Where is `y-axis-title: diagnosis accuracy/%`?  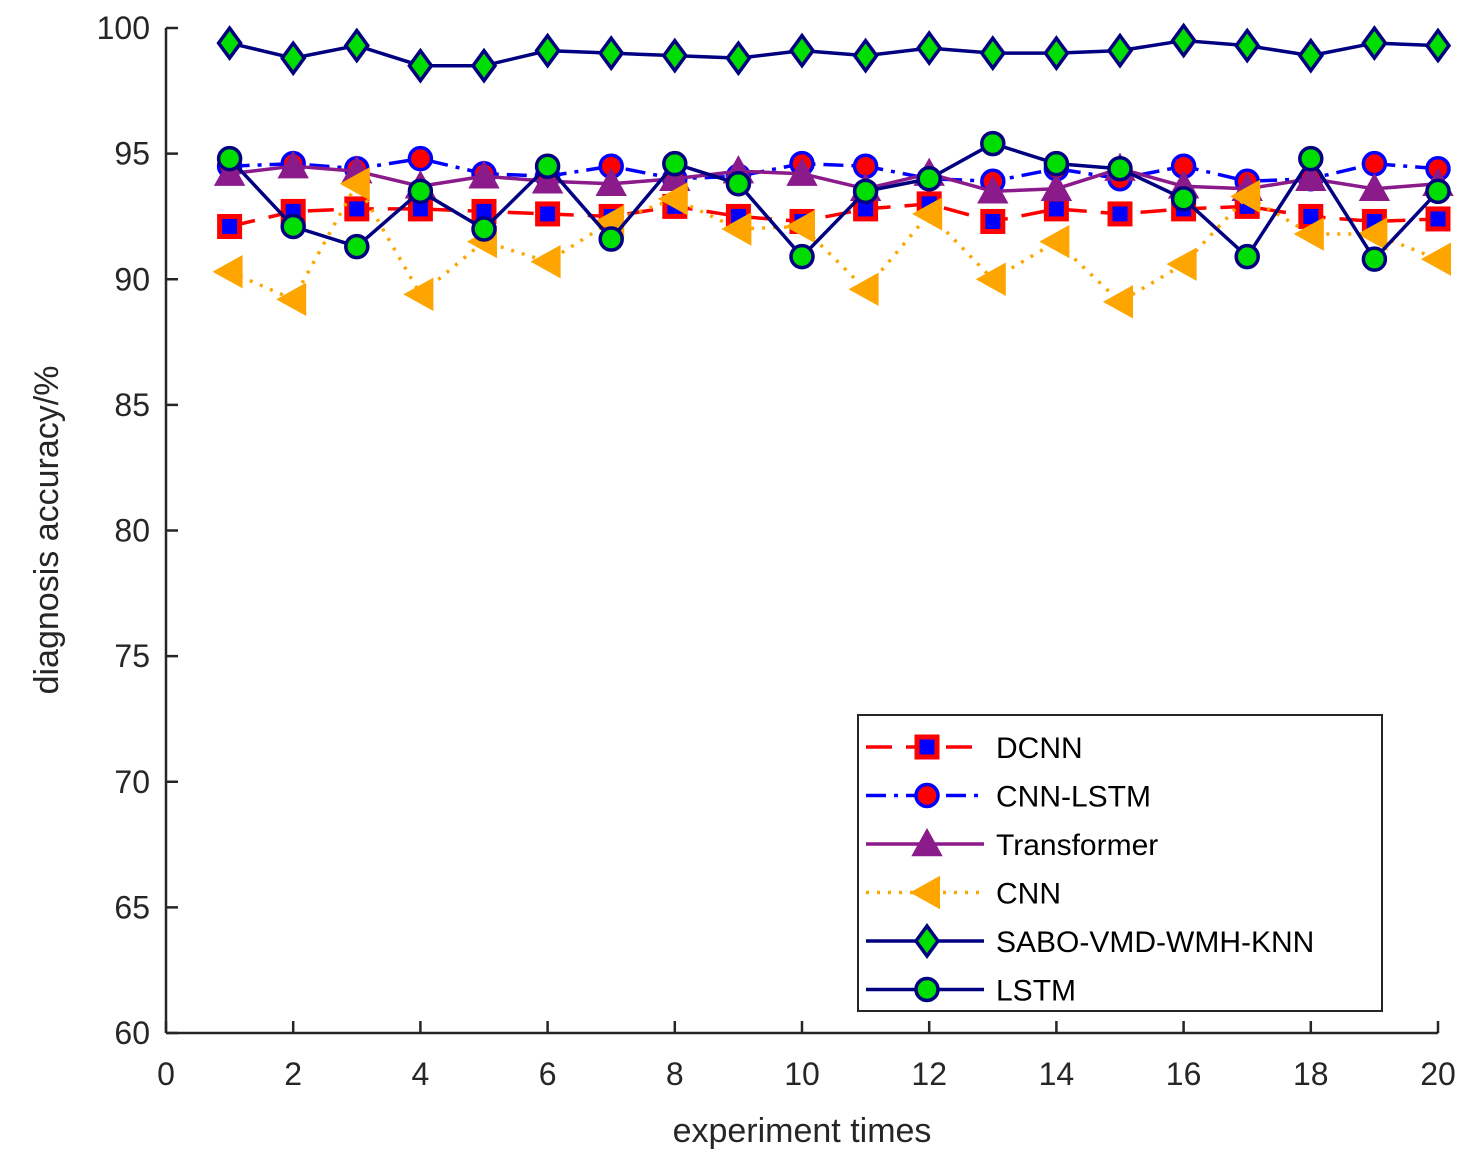
y-axis-title: diagnosis accuracy/% is located at coordinates (47, 530).